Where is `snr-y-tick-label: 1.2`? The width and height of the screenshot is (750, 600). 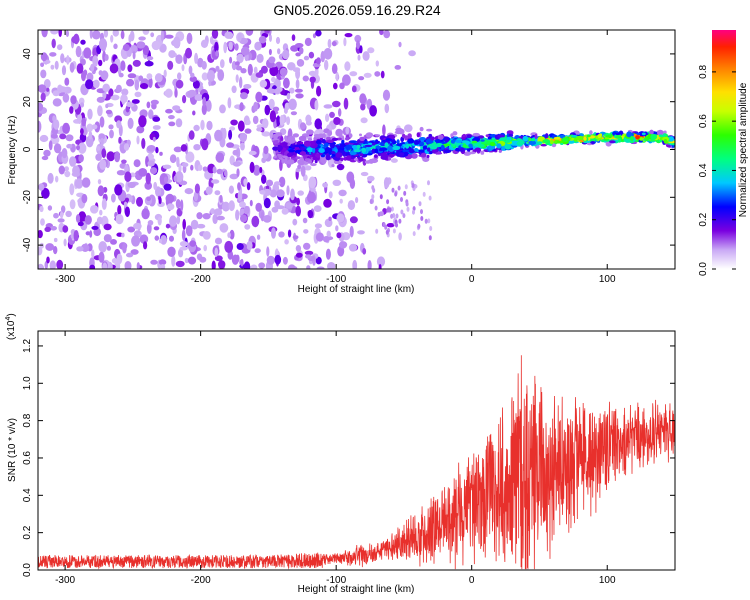 snr-y-tick-label: 1.2 is located at coordinates (27, 346).